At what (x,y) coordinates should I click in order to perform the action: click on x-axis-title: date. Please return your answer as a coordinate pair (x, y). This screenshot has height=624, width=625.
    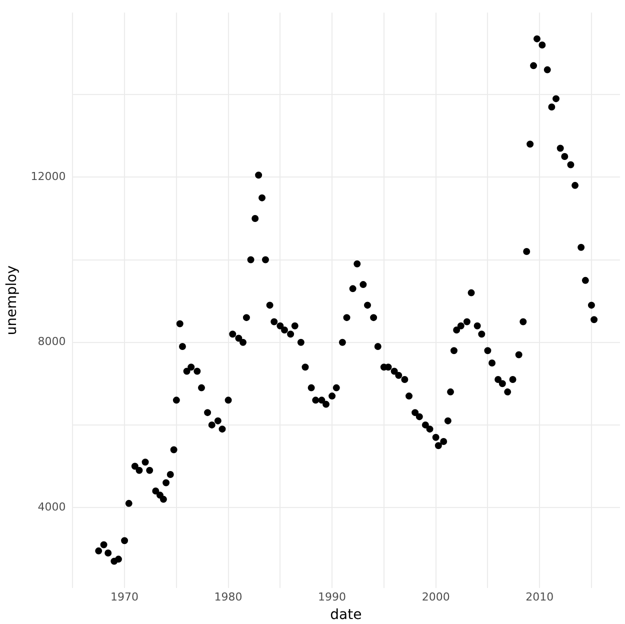
    Looking at the image, I should click on (346, 615).